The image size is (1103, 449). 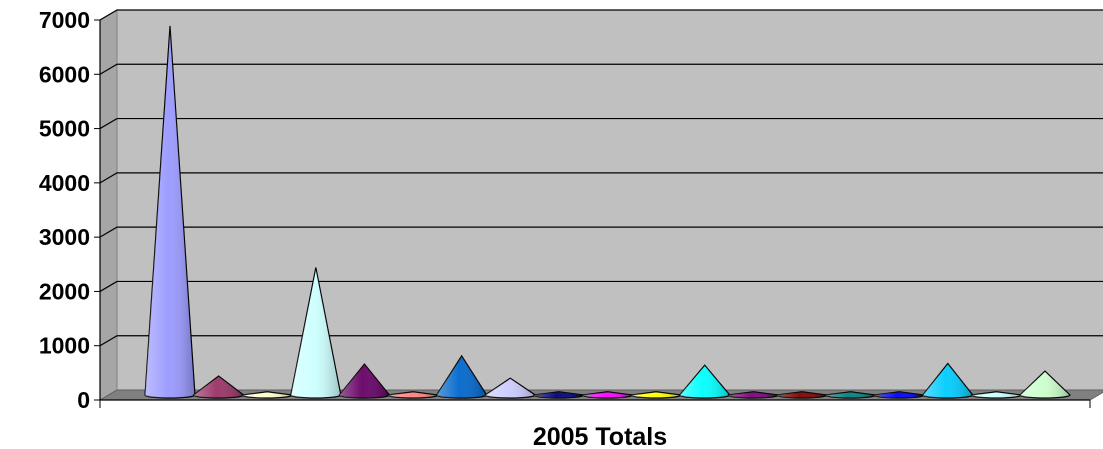 I want to click on y-tick-label: 5000, so click(x=64, y=129).